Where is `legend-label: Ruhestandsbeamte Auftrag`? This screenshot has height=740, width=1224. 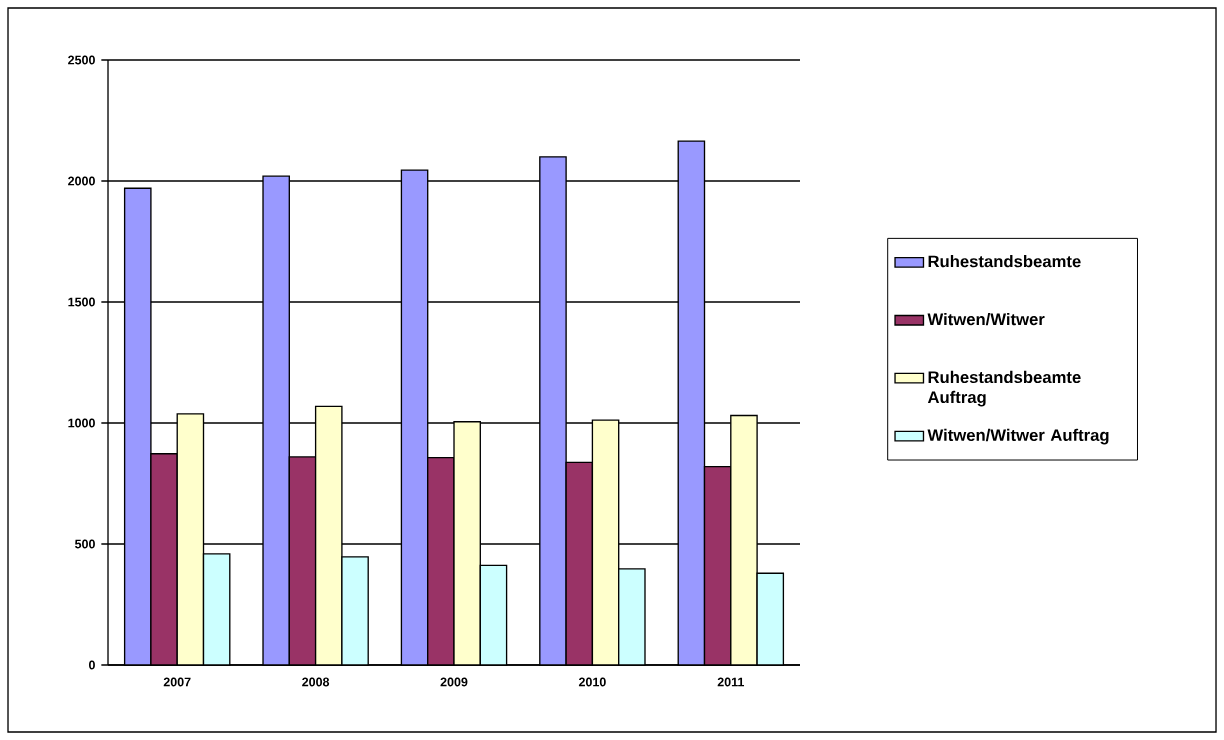 legend-label: Ruhestandsbeamte Auftrag is located at coordinates (1004, 388).